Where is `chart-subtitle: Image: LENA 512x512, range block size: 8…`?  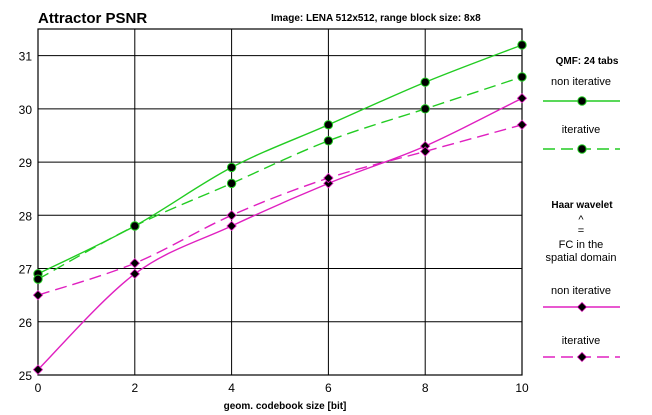
chart-subtitle: Image: LENA 512x512, range block size: 8… is located at coordinates (376, 18).